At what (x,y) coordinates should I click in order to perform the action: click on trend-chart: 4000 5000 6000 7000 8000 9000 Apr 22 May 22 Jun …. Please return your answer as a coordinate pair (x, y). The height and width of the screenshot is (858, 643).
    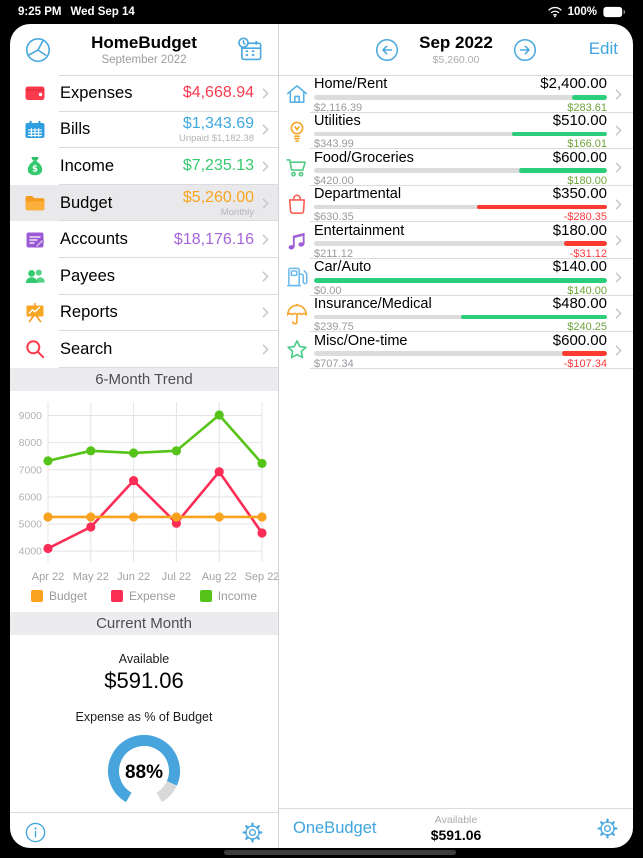
    Looking at the image, I should click on (145, 501).